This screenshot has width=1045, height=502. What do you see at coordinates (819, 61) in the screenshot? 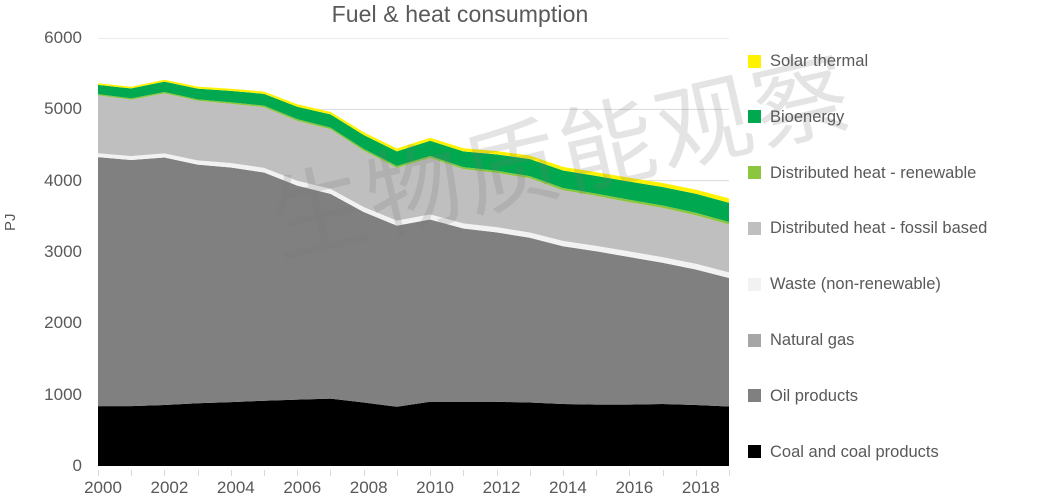
I see `legend-label: Solar thermal` at bounding box center [819, 61].